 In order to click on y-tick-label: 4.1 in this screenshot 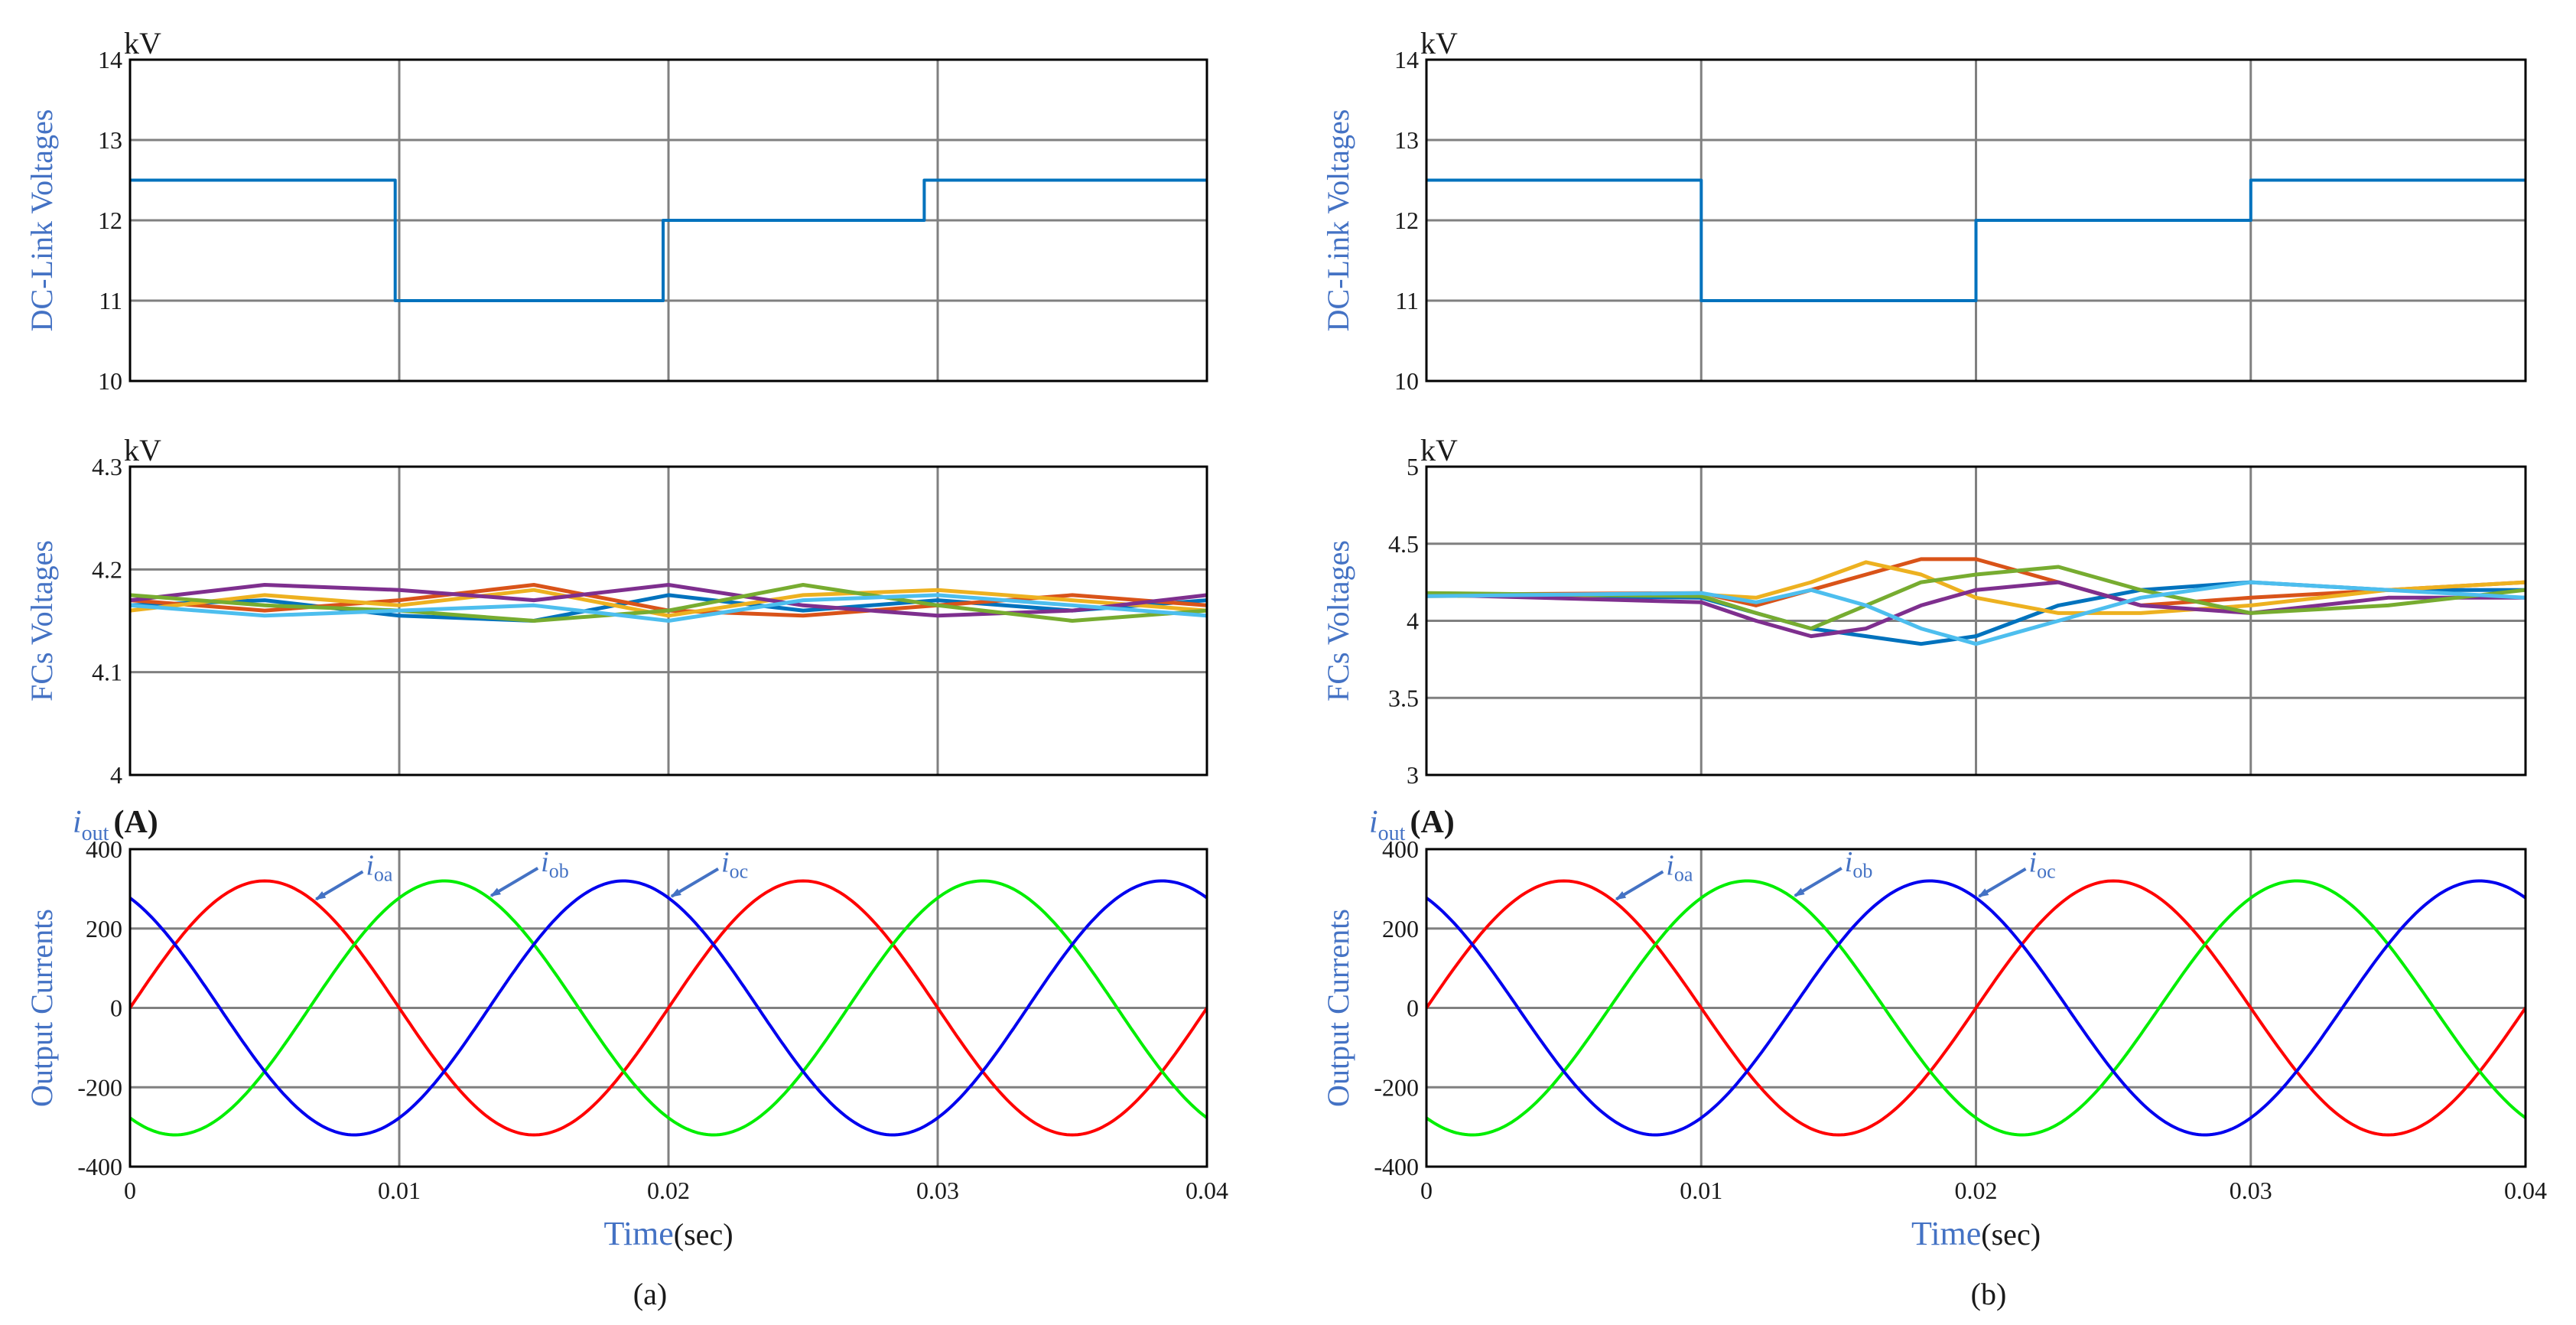, I will do `click(107, 672)`.